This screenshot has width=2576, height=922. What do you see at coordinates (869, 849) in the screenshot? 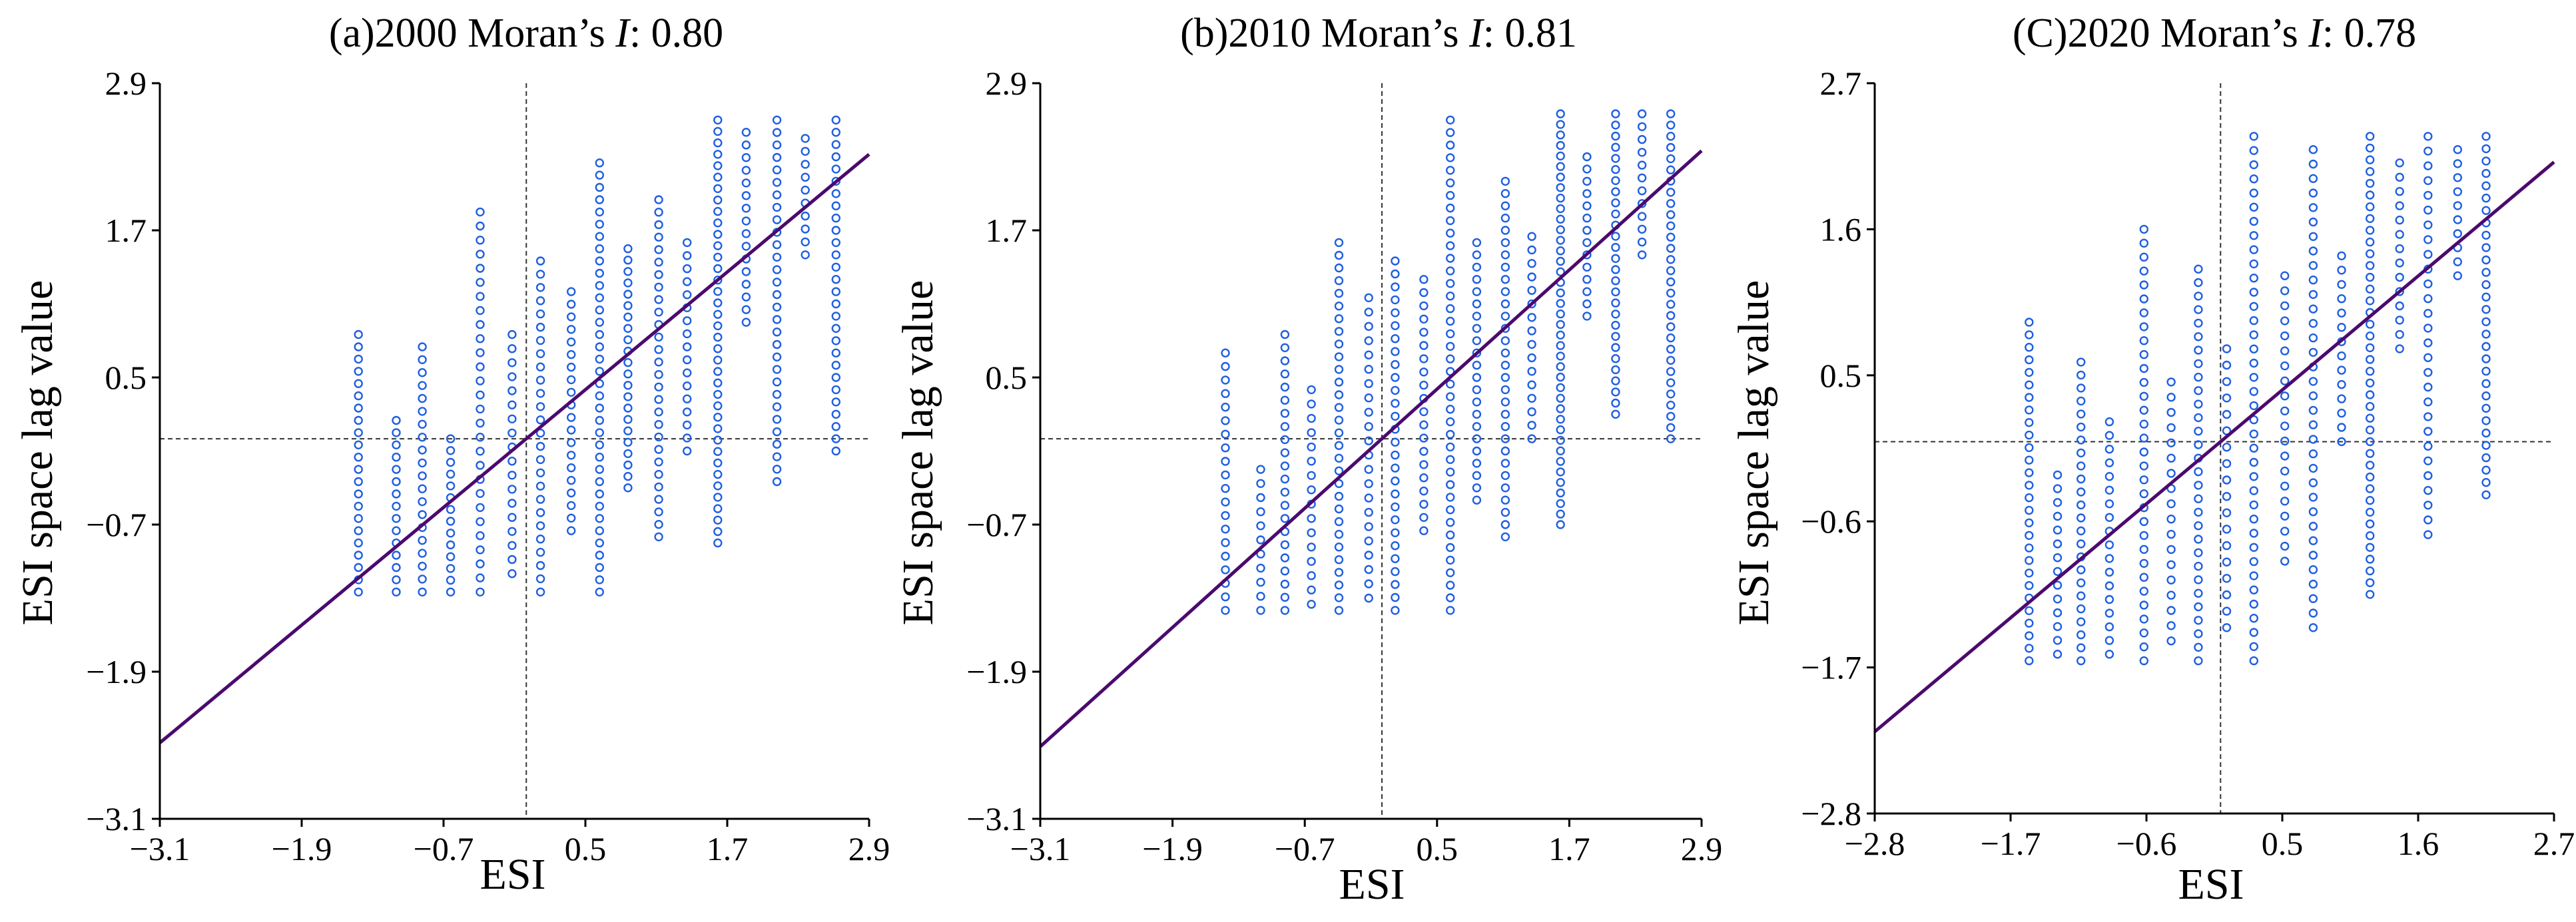
I see `panel-a-x-tick-label: 2.9` at bounding box center [869, 849].